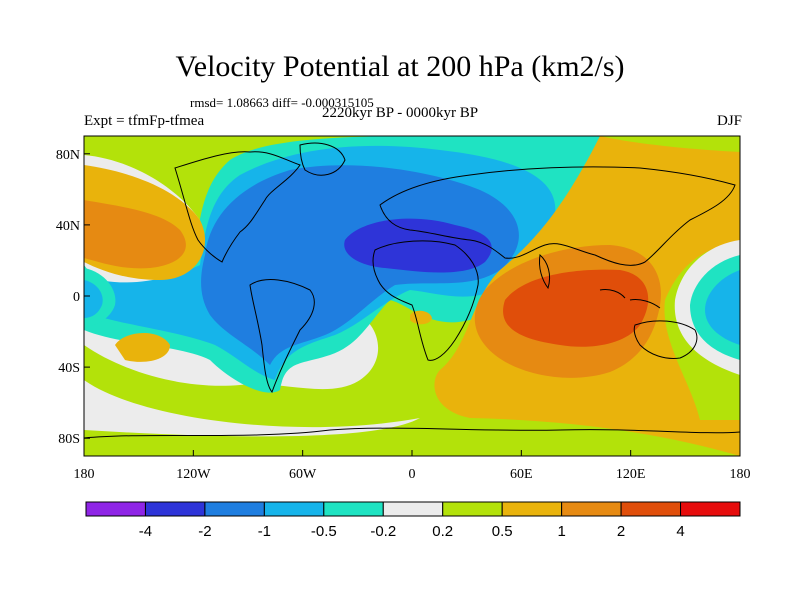 The width and height of the screenshot is (800, 600). Describe the element at coordinates (576, 308) in the screenshot. I see `contour-band-red-orange-indo-pacific` at that location.